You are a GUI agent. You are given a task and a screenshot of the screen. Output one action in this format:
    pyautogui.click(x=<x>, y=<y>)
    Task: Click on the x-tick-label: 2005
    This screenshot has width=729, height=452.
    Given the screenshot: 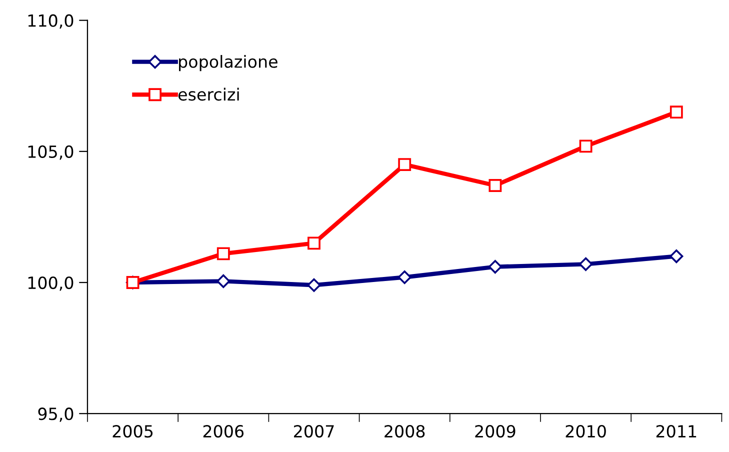 What is the action you would take?
    pyautogui.click(x=132, y=431)
    